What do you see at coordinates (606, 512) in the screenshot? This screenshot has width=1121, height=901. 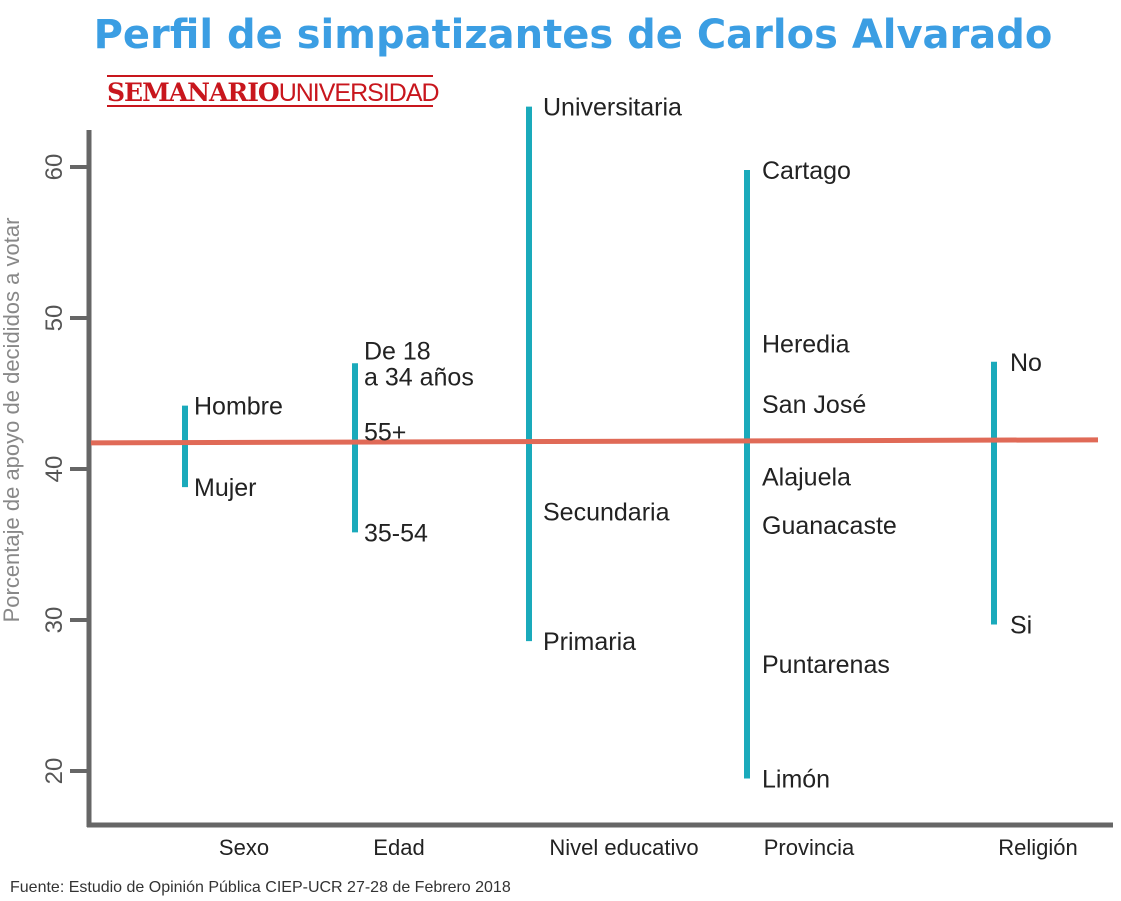 I see `point-label: Secundaria` at bounding box center [606, 512].